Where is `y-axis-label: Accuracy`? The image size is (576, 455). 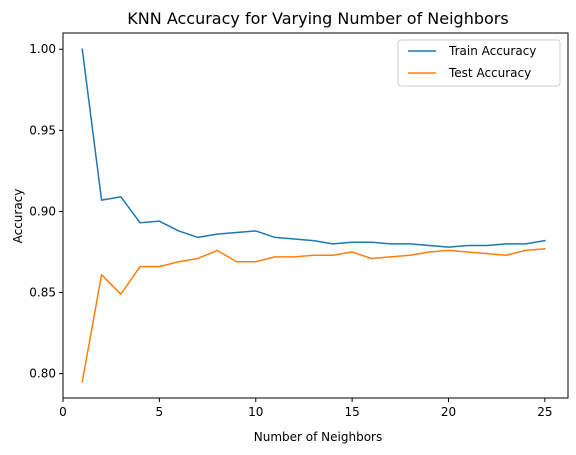
y-axis-label: Accuracy is located at coordinates (18, 216).